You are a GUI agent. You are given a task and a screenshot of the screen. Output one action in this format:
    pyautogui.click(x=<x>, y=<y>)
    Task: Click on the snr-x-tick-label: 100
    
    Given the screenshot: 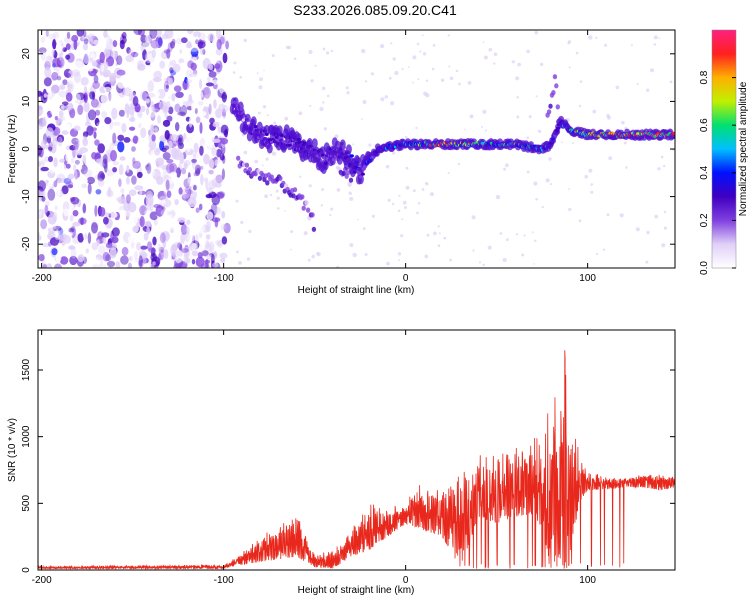 What is the action you would take?
    pyautogui.click(x=587, y=580)
    